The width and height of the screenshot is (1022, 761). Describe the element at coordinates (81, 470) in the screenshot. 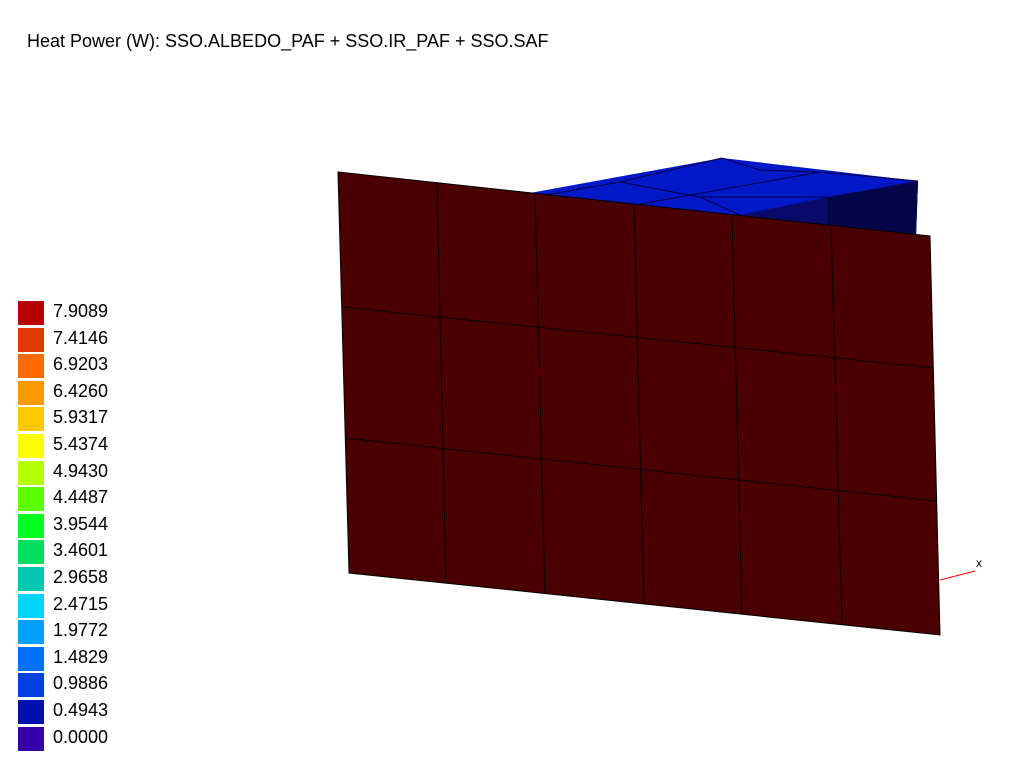

I see `legend-label: 4.9430` at that location.